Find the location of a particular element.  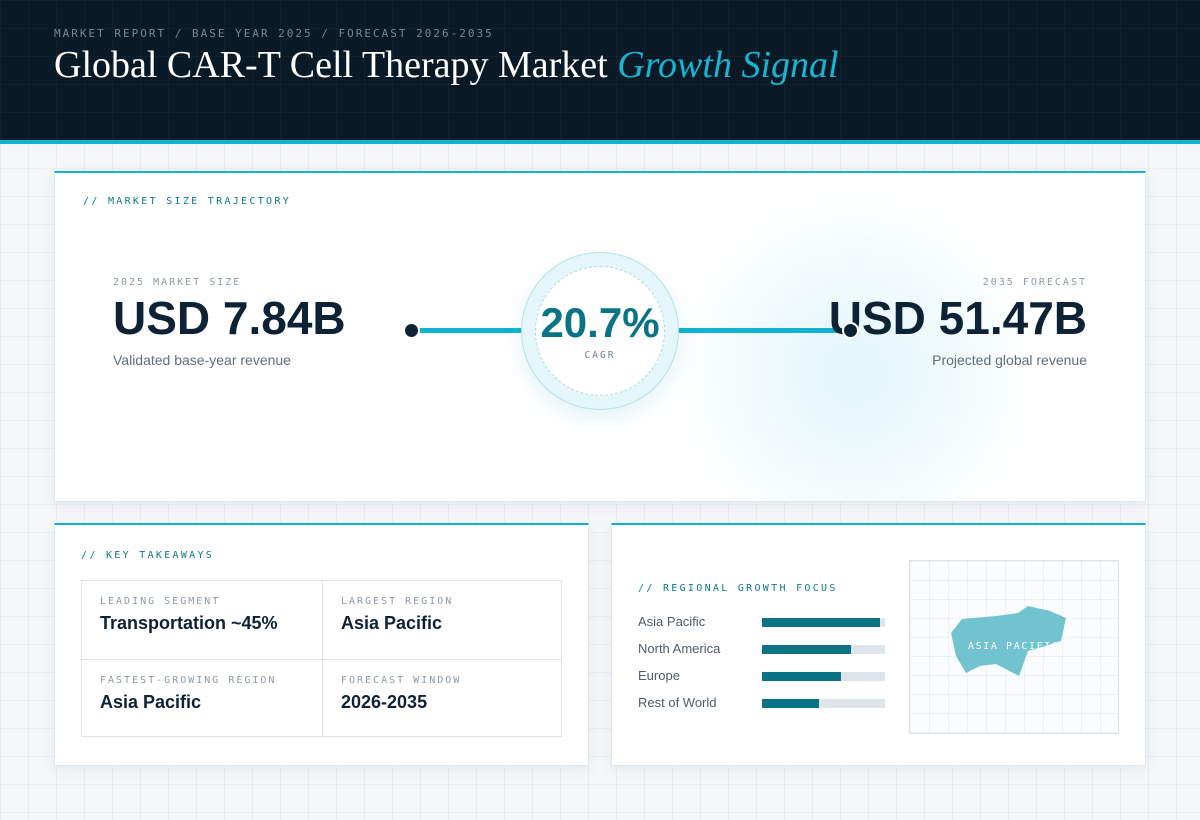

forecast-description: Projected global revenue is located at coordinates (1009, 360).